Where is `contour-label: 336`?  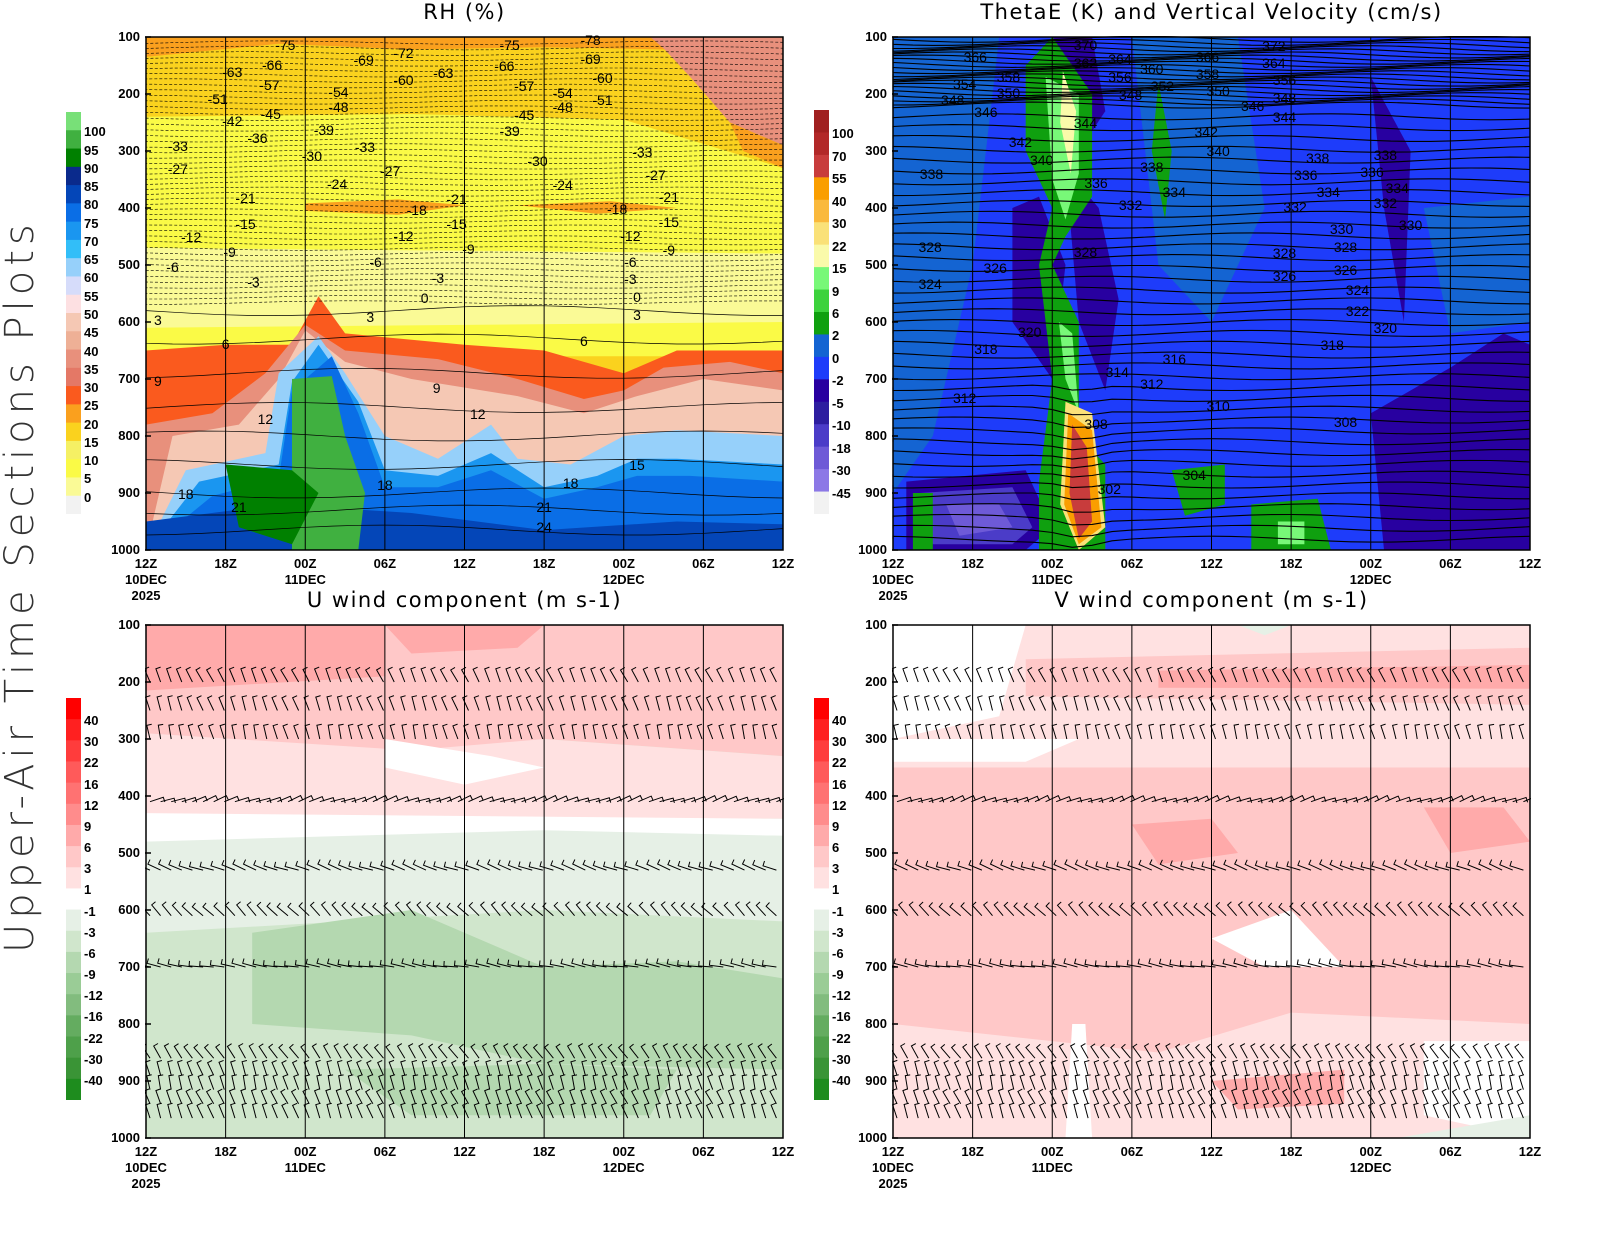 contour-label: 336 is located at coordinates (1306, 174).